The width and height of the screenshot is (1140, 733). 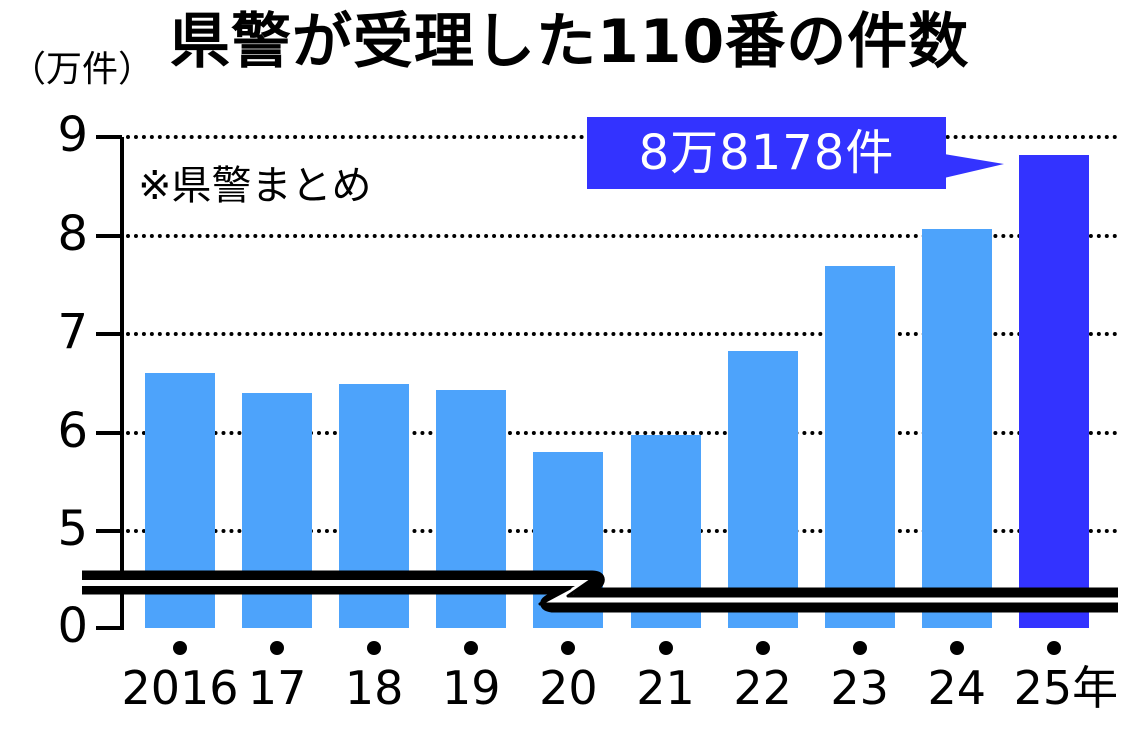 What do you see at coordinates (277, 688) in the screenshot?
I see `x-tick-label: 17` at bounding box center [277, 688].